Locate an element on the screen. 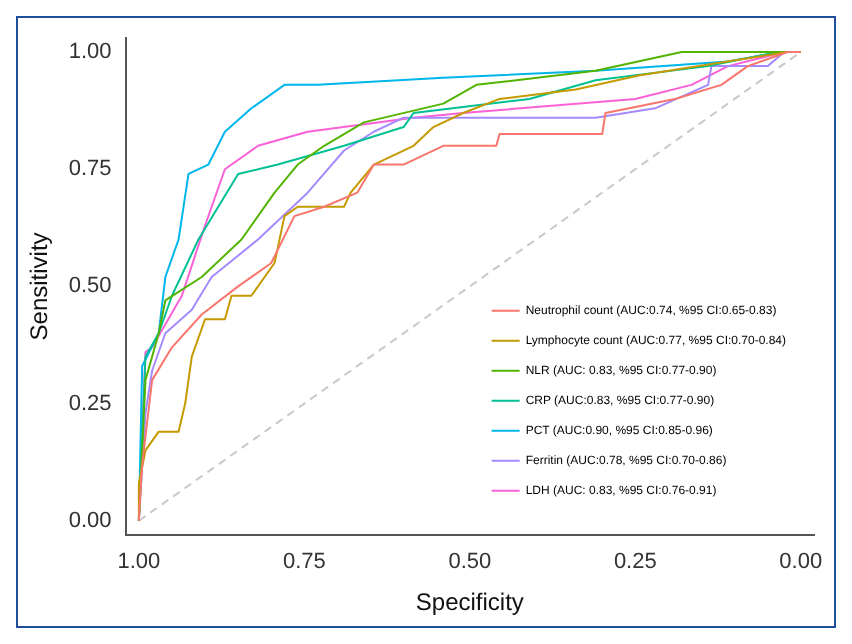 This screenshot has height=644, width=852. y-axis-title: Sensitivity is located at coordinates (39, 286).